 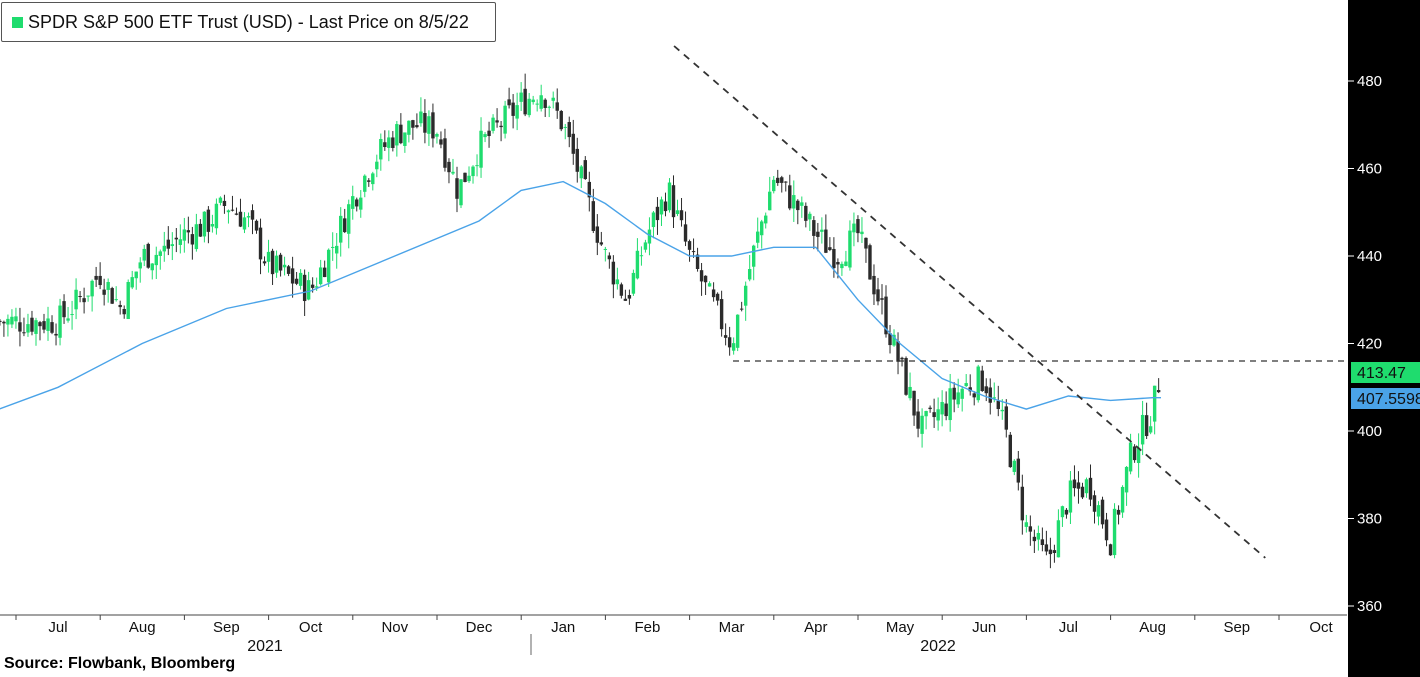 What do you see at coordinates (1369, 256) in the screenshot?
I see `y-tick-label: 440` at bounding box center [1369, 256].